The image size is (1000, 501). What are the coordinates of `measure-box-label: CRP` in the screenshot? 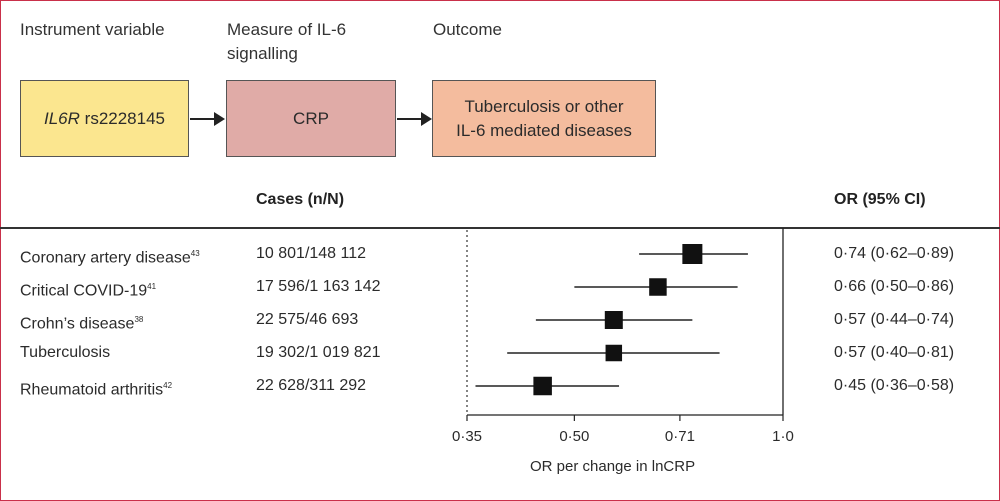 It's located at (311, 118).